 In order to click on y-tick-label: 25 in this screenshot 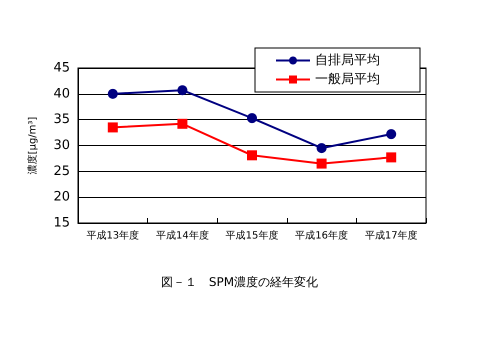, I will do `click(61, 171)`.